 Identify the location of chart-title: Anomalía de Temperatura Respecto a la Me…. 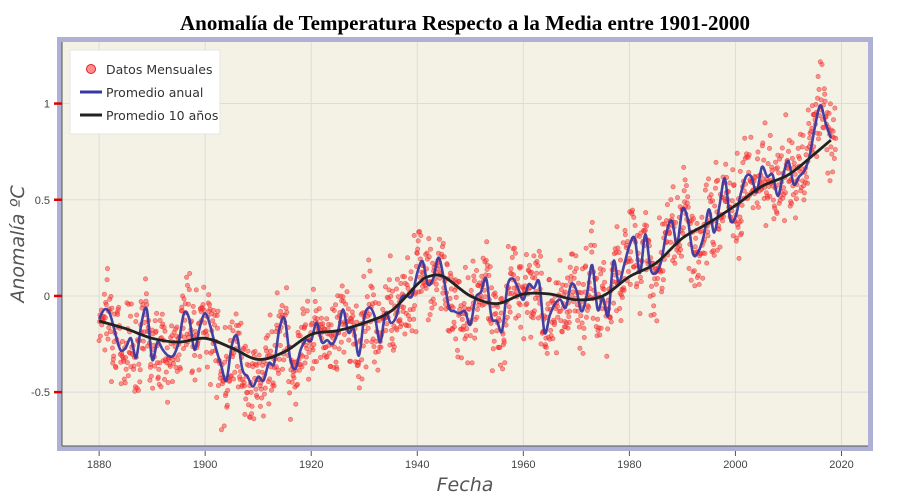
(465, 23).